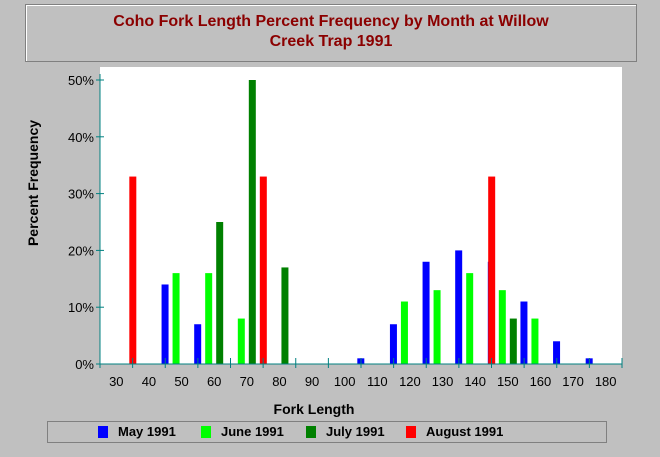  Describe the element at coordinates (81, 250) in the screenshot. I see `y-tick-label: 20%` at that location.